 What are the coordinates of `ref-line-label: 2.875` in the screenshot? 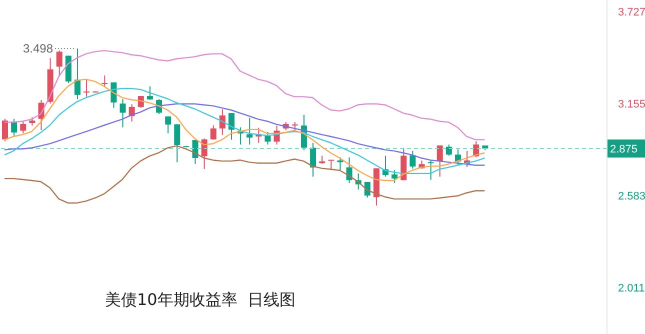 It's located at (624, 150).